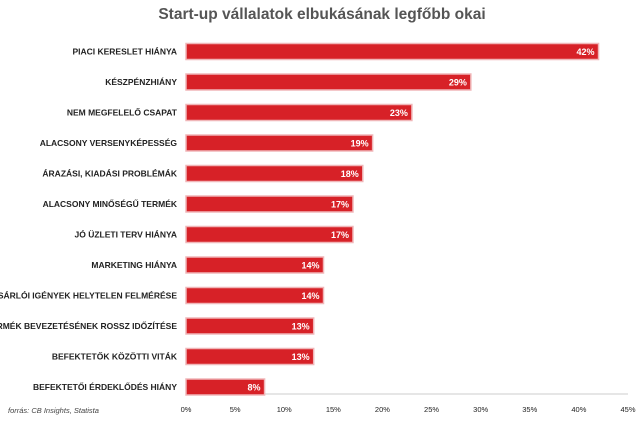 The image size is (644, 421). I want to click on category-label: ÁRAZÁSI, KIADÁSI PROBLÉMÁK, so click(109, 174).